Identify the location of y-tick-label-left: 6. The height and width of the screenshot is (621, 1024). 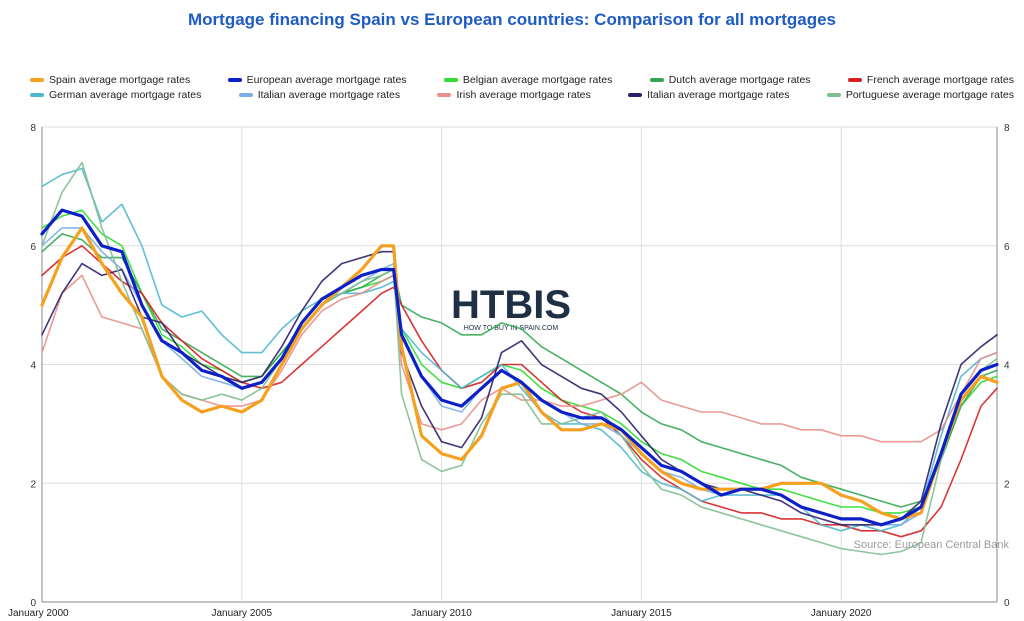
(33, 247).